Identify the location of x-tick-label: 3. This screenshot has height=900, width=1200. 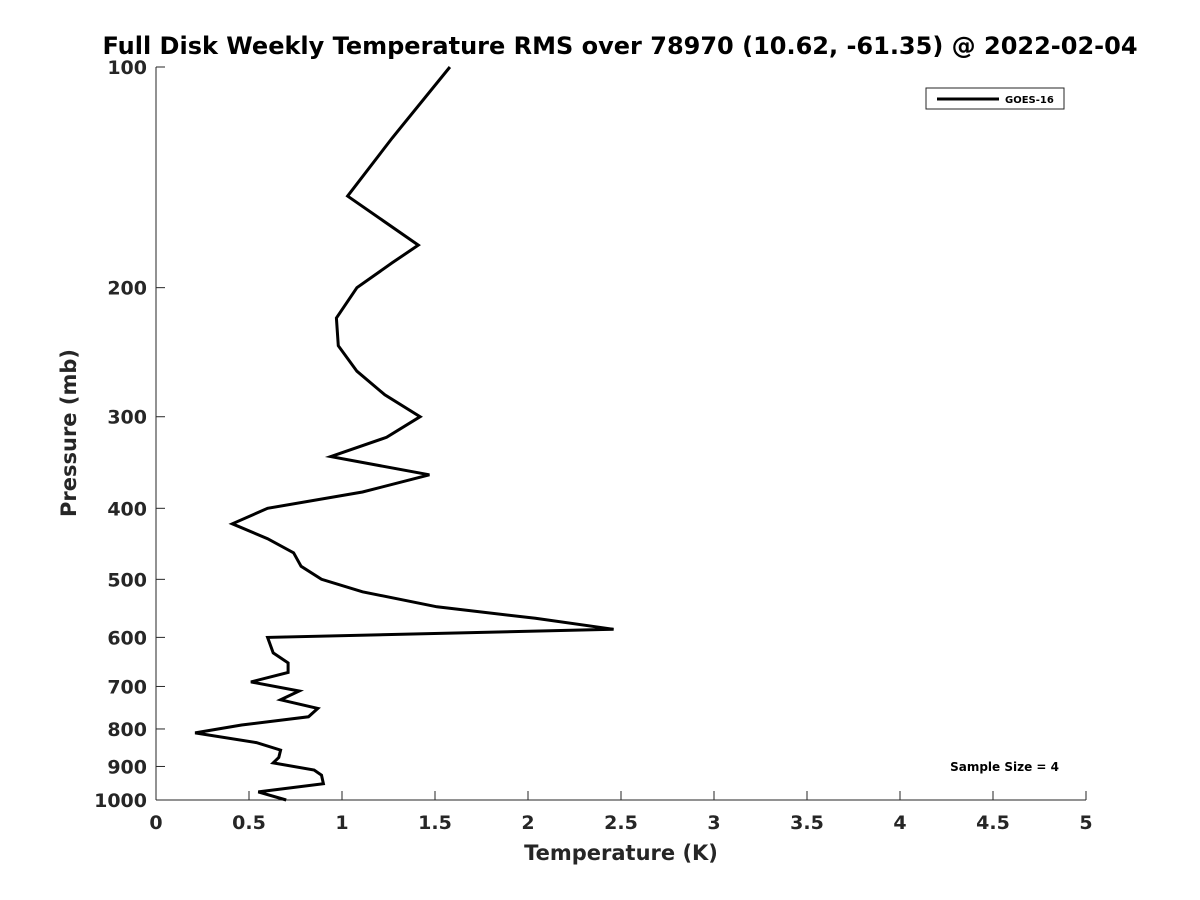
(713, 823).